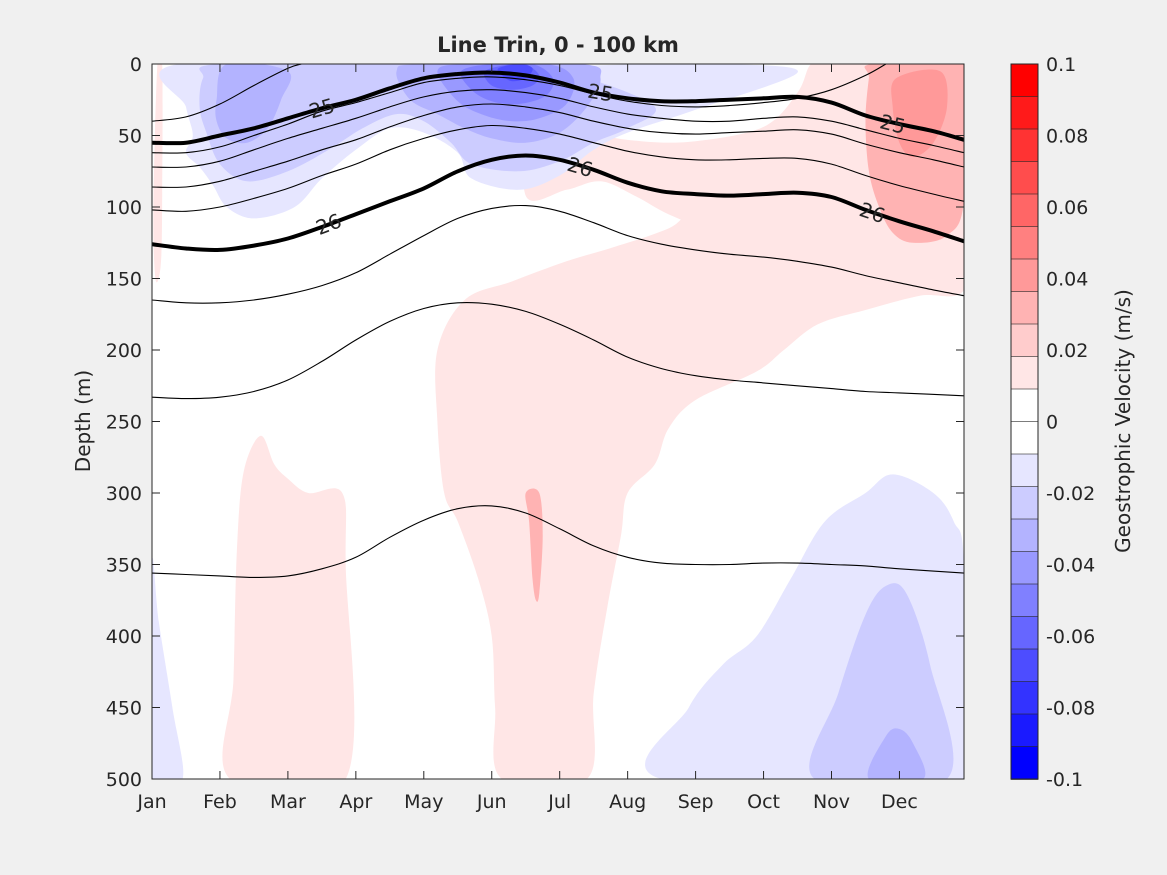 This screenshot has height=875, width=1167. I want to click on x-tick-label: Apr, so click(355, 802).